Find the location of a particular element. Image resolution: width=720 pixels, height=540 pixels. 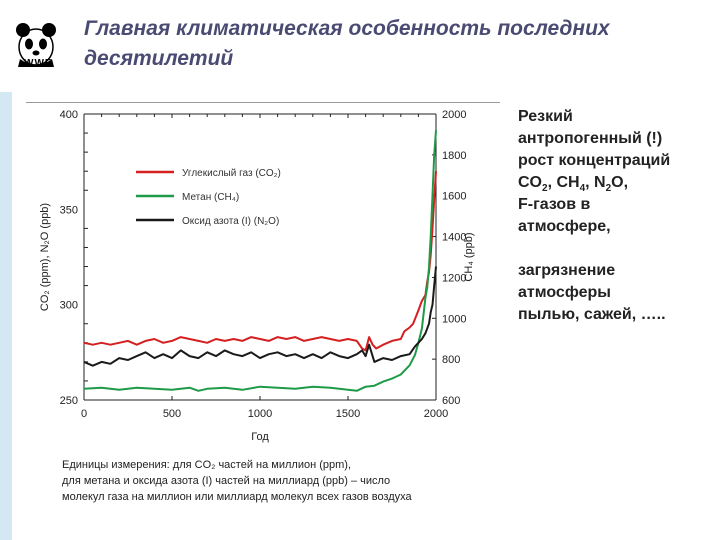

side-line: антропогенный (!) is located at coordinates (590, 138).